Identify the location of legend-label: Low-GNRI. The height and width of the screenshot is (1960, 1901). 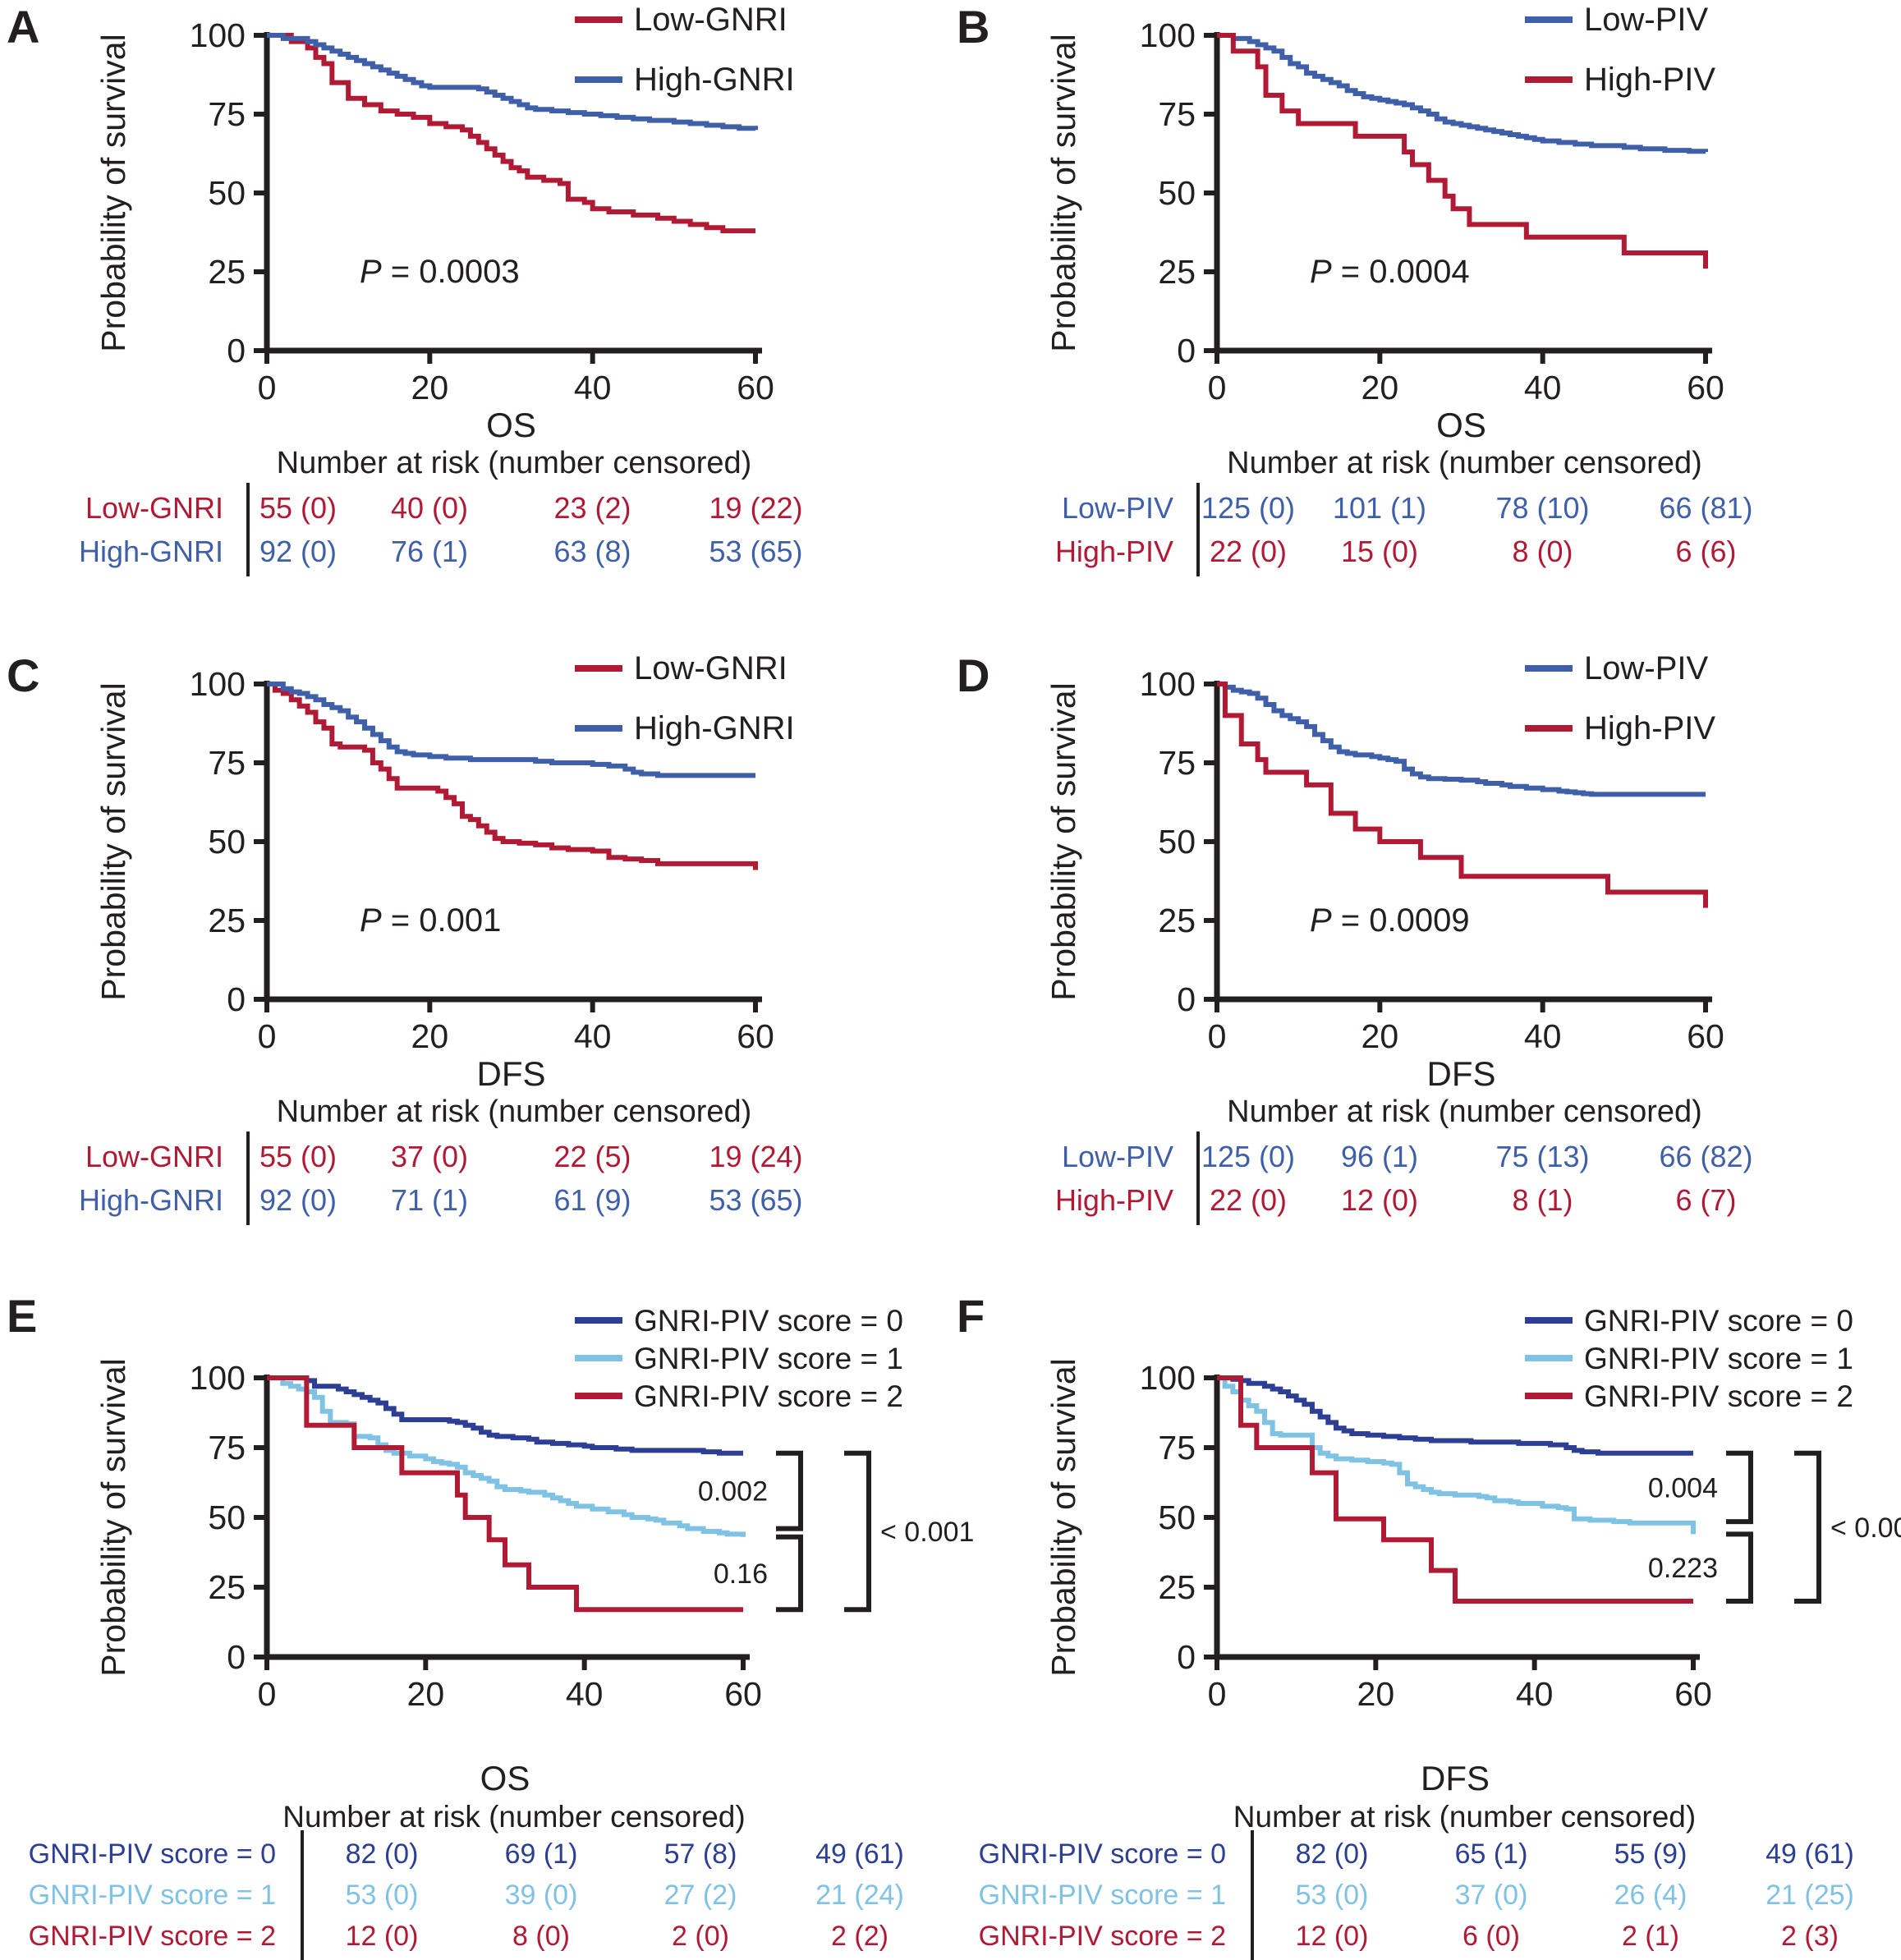
(710, 20).